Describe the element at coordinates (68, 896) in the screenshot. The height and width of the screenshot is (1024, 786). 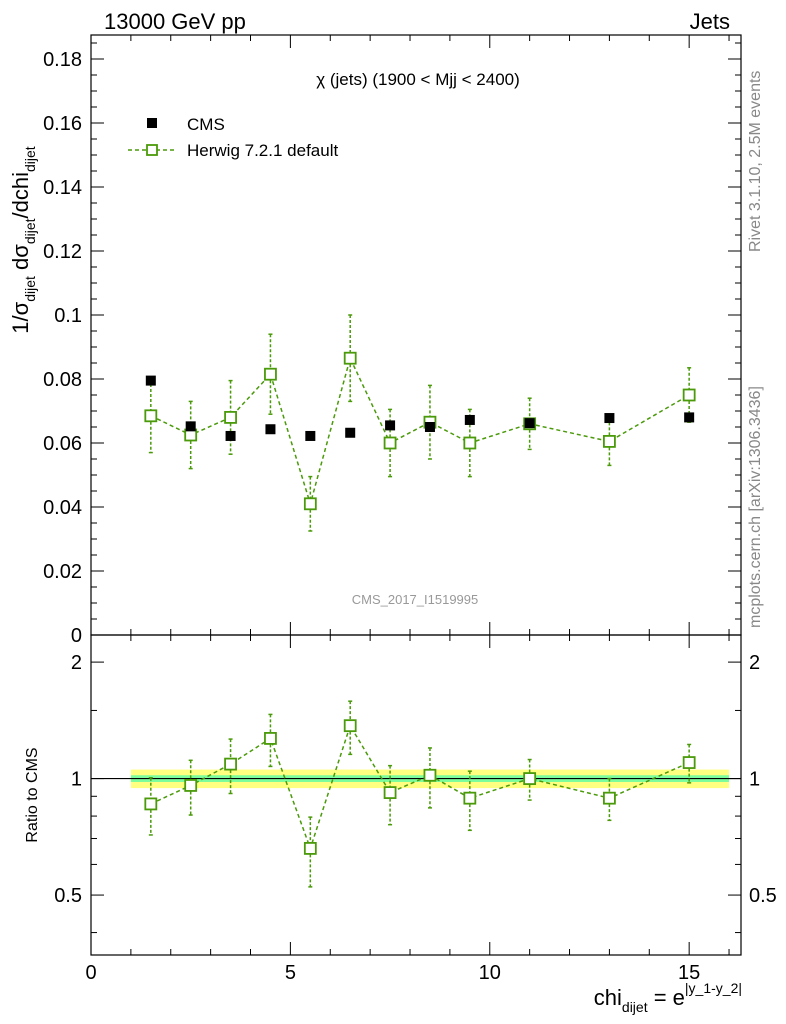
I see `ratio-y-tick-label-left: 0.5` at that location.